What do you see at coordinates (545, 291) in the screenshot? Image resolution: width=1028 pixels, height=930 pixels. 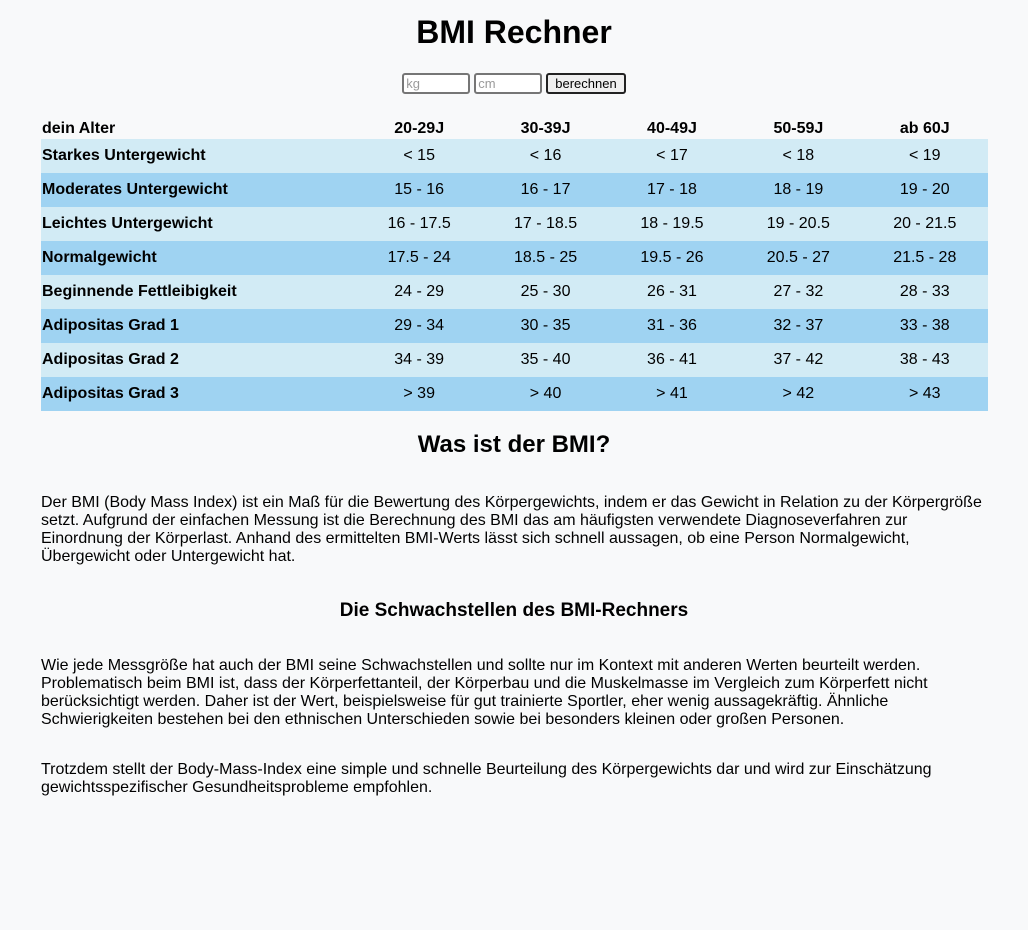 I see `table-cell: 25 - 30` at bounding box center [545, 291].